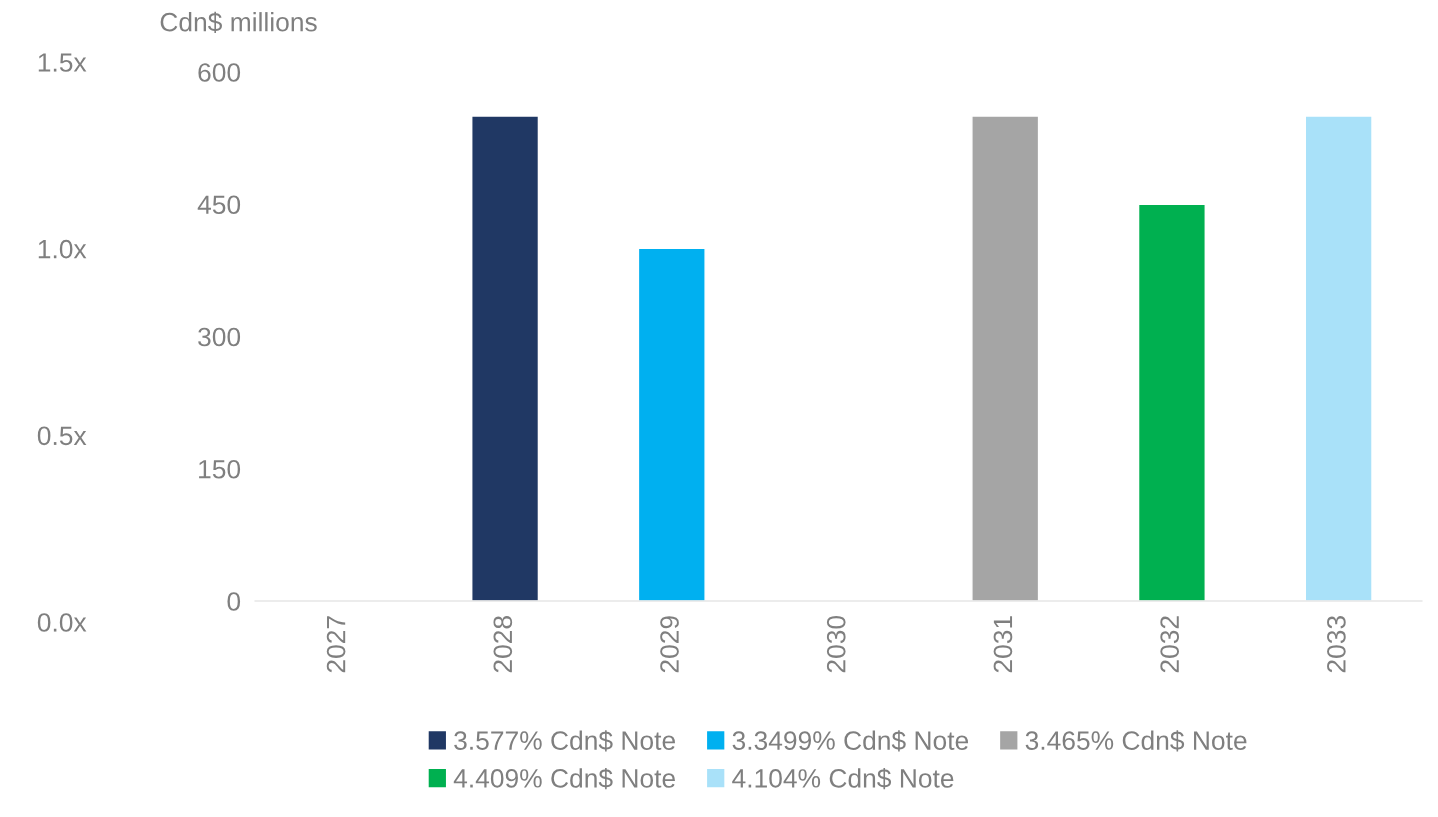 The height and width of the screenshot is (817, 1438). What do you see at coordinates (62, 62) in the screenshot?
I see `y2-tick-label: 1.5x` at bounding box center [62, 62].